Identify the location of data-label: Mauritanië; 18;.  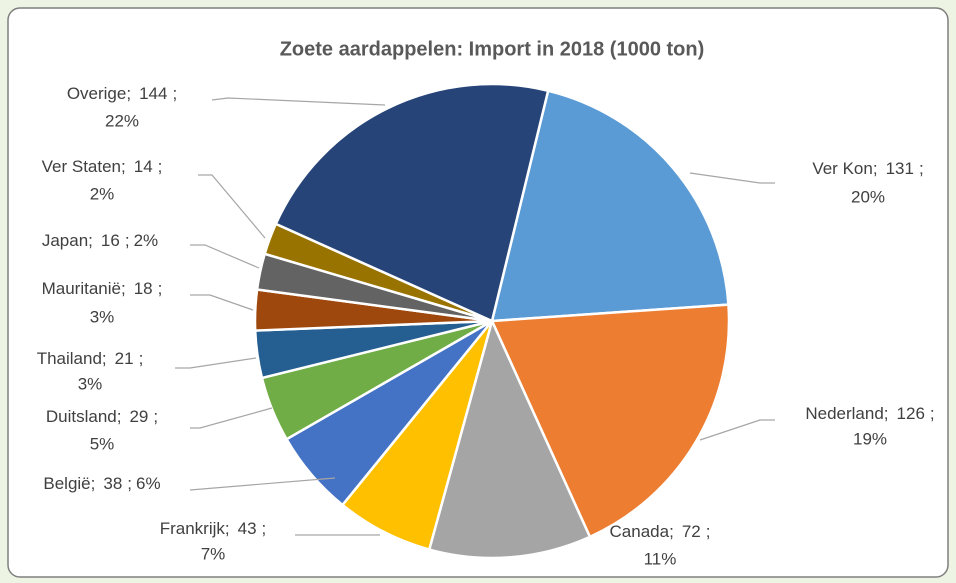
(102, 288).